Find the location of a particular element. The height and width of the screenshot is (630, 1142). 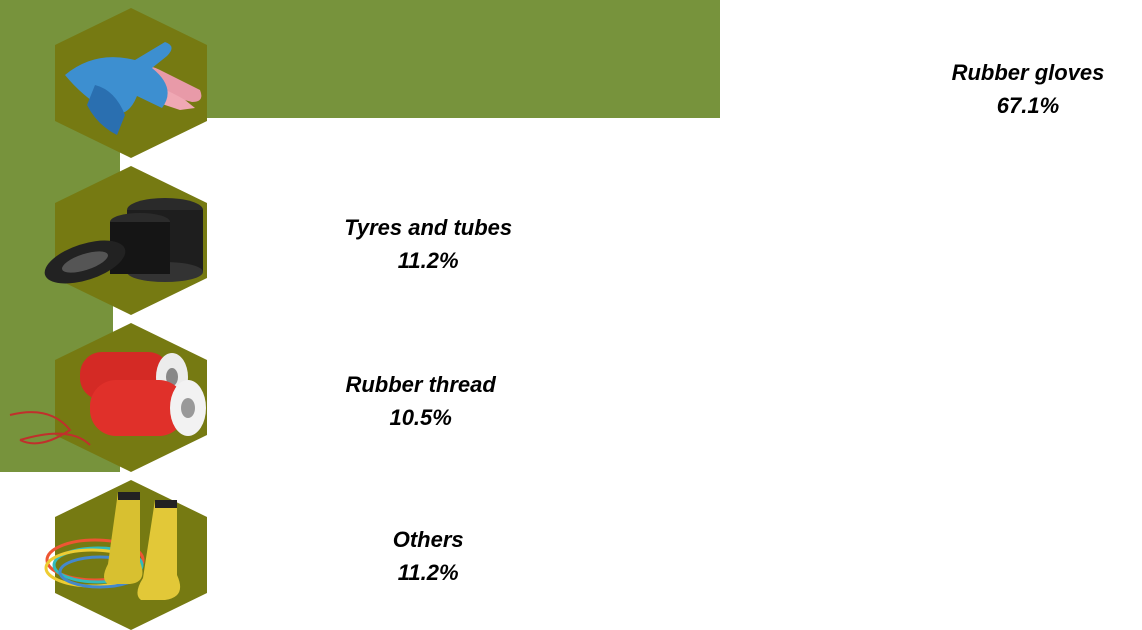

icon-thread is located at coordinates (108, 397).